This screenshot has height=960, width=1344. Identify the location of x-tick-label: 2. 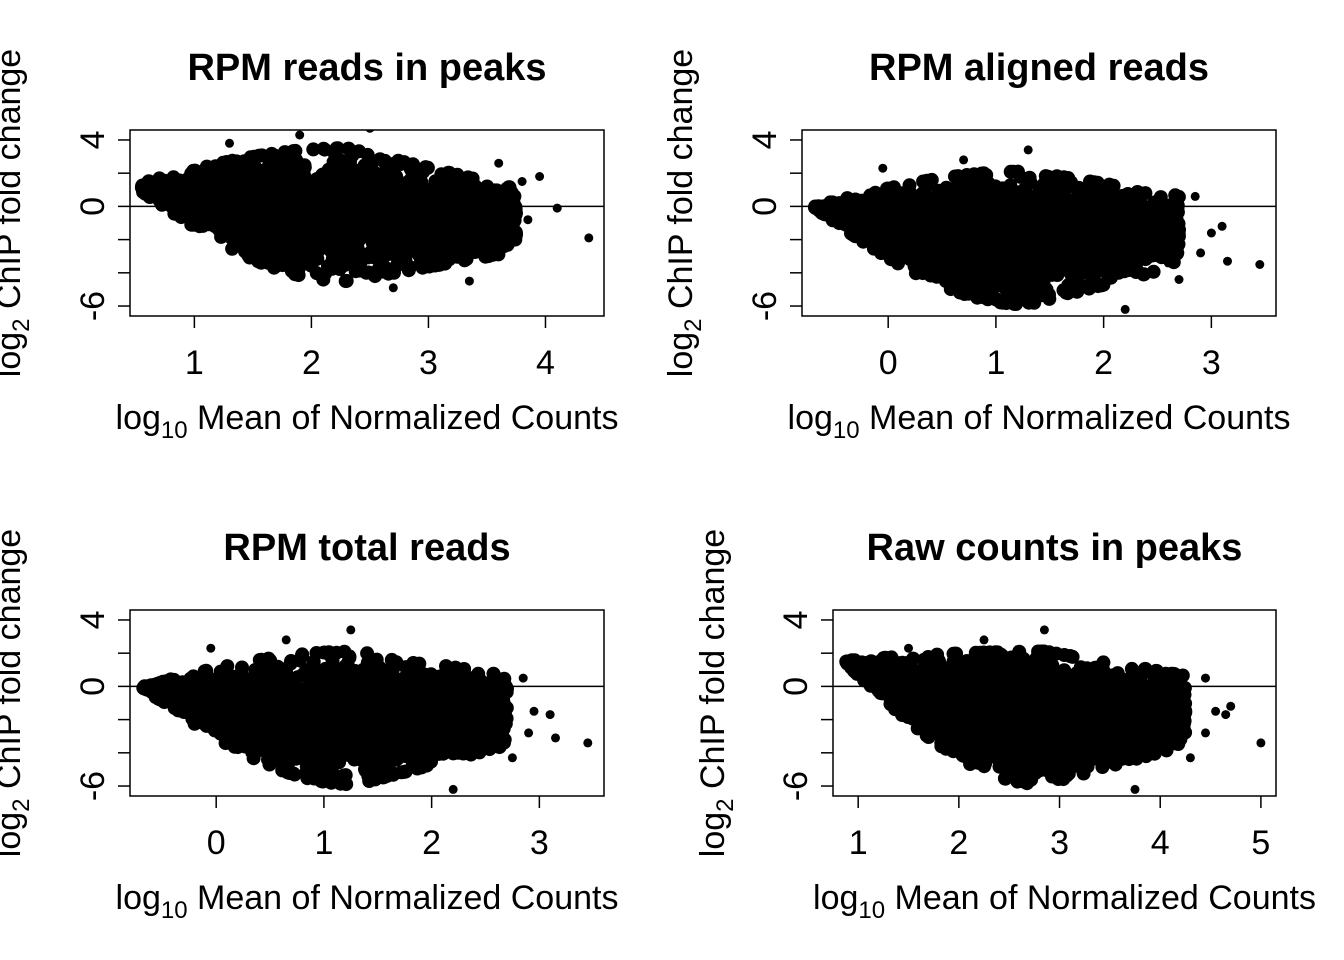
(311, 363).